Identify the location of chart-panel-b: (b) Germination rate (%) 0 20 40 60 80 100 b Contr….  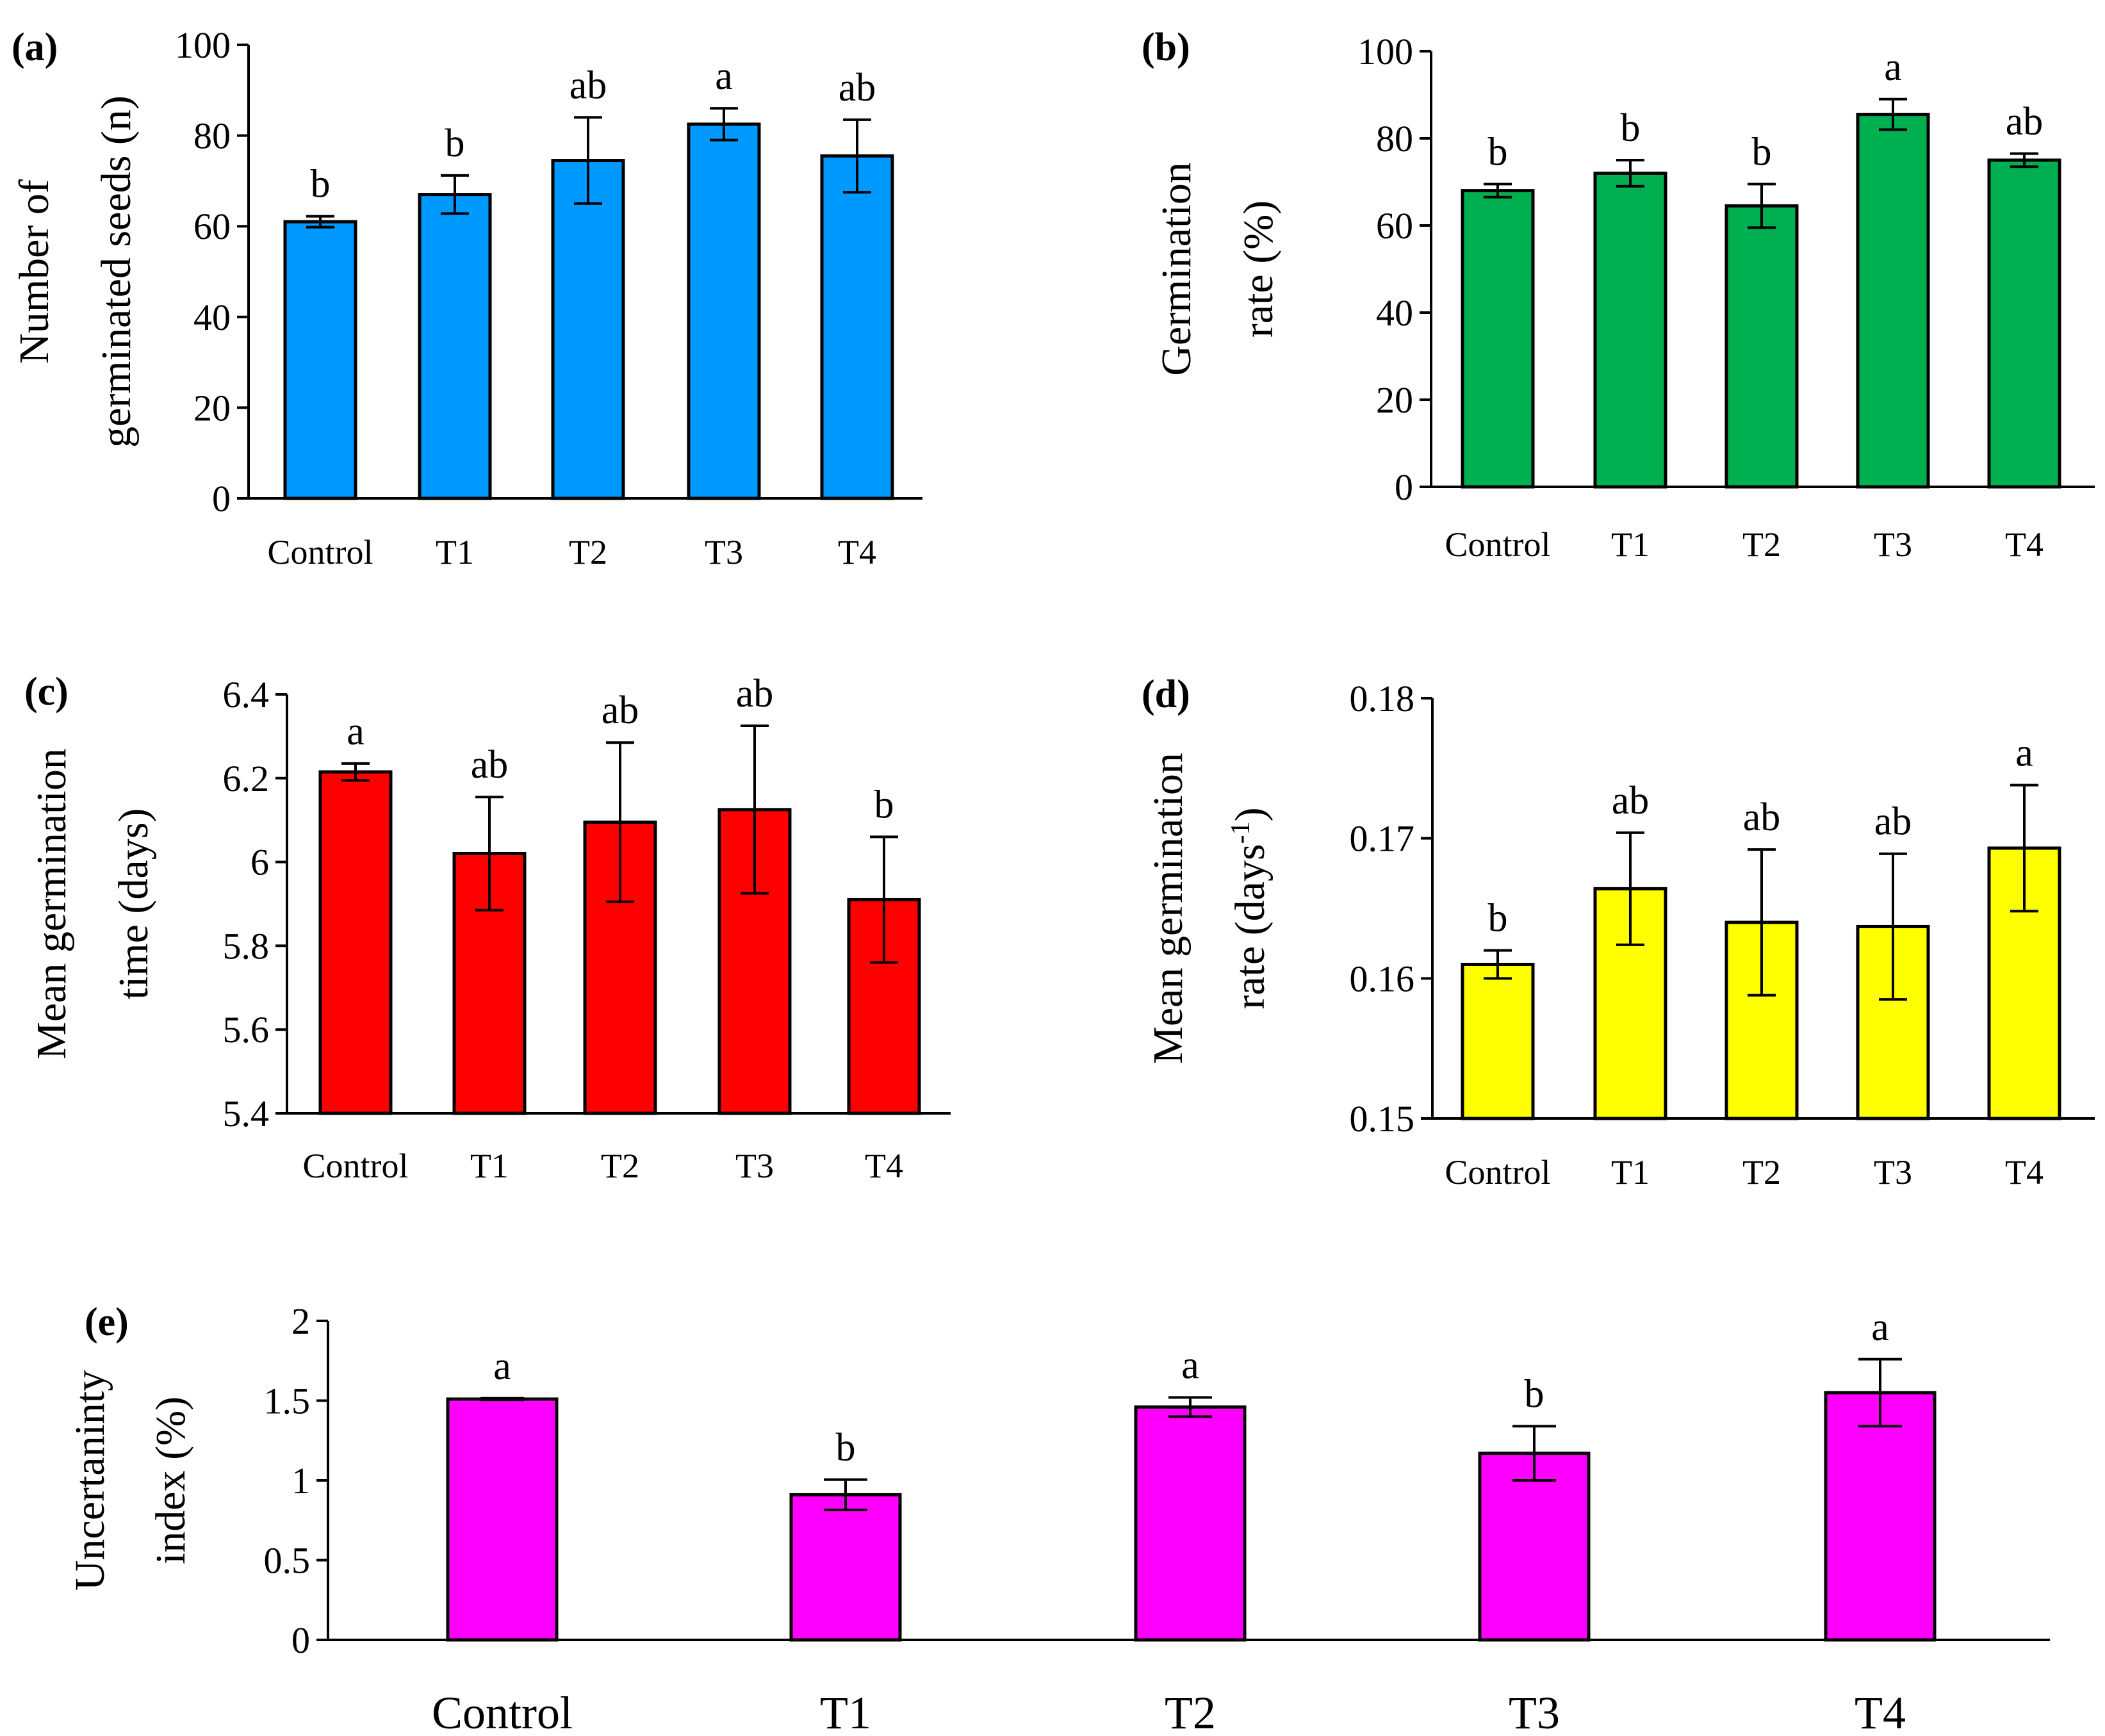
(1618, 295).